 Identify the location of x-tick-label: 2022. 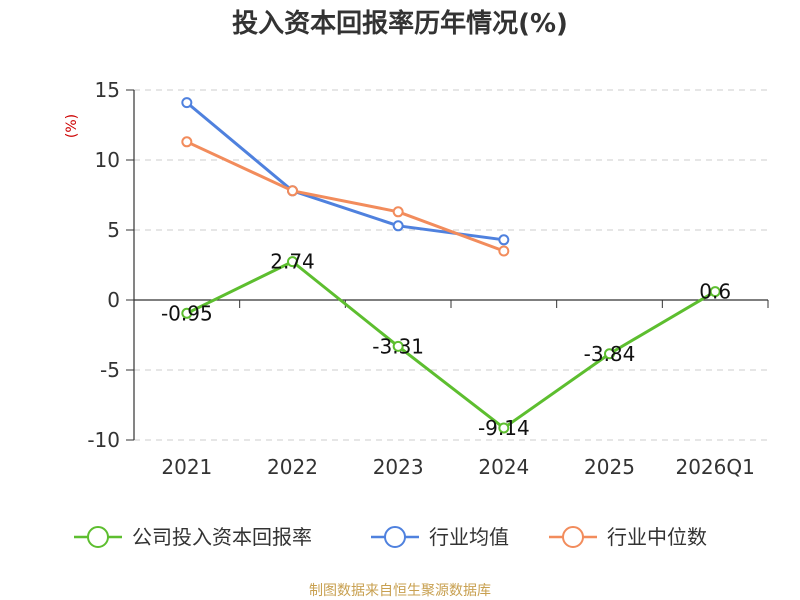
(292, 467).